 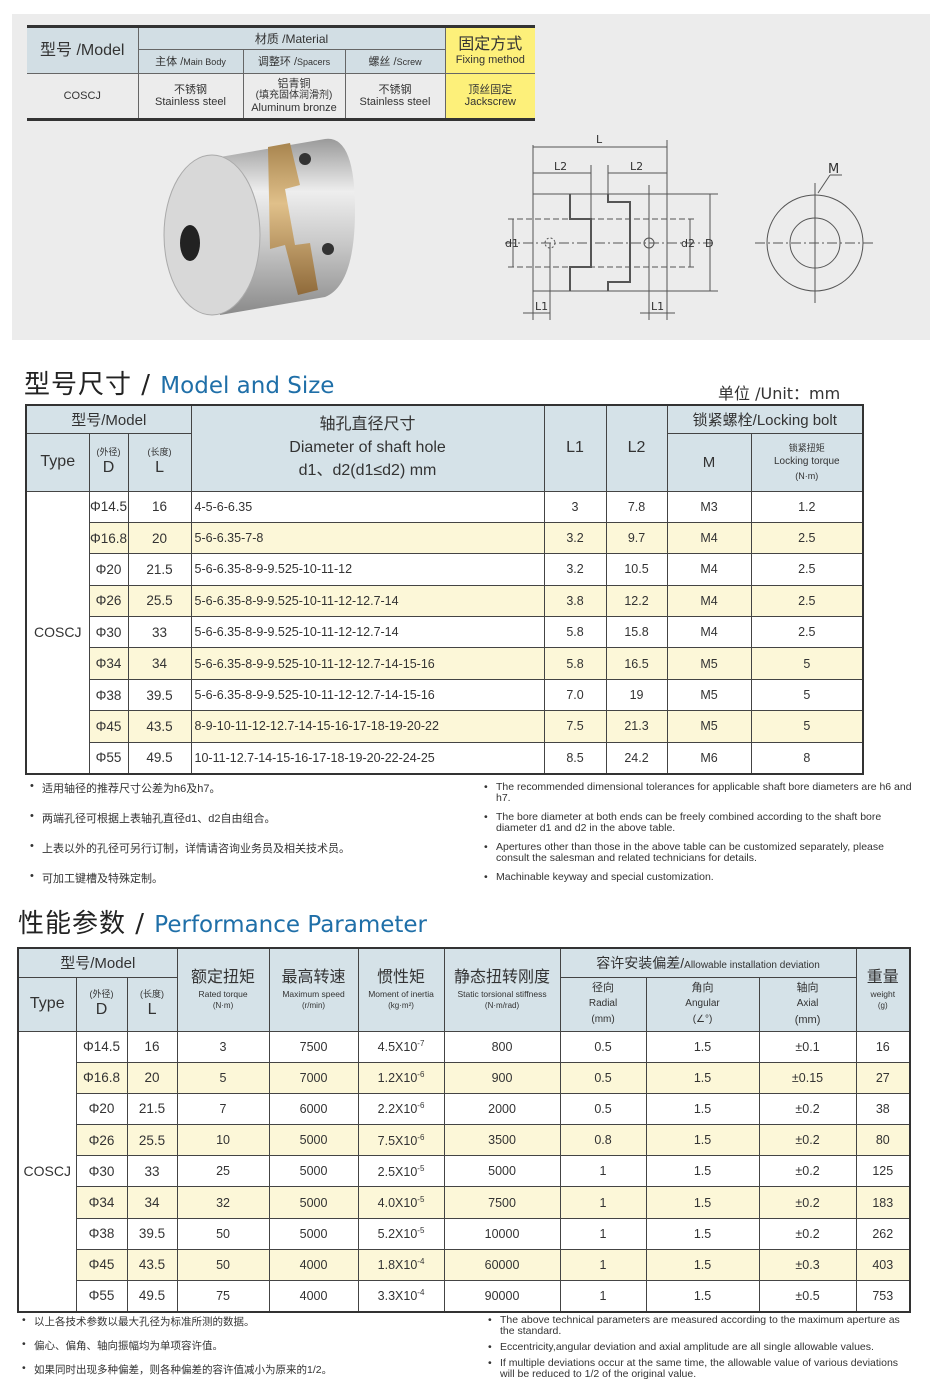 What do you see at coordinates (190, 96) in the screenshot?
I see `main-body-value: 不锈钢 Stainless steel` at bounding box center [190, 96].